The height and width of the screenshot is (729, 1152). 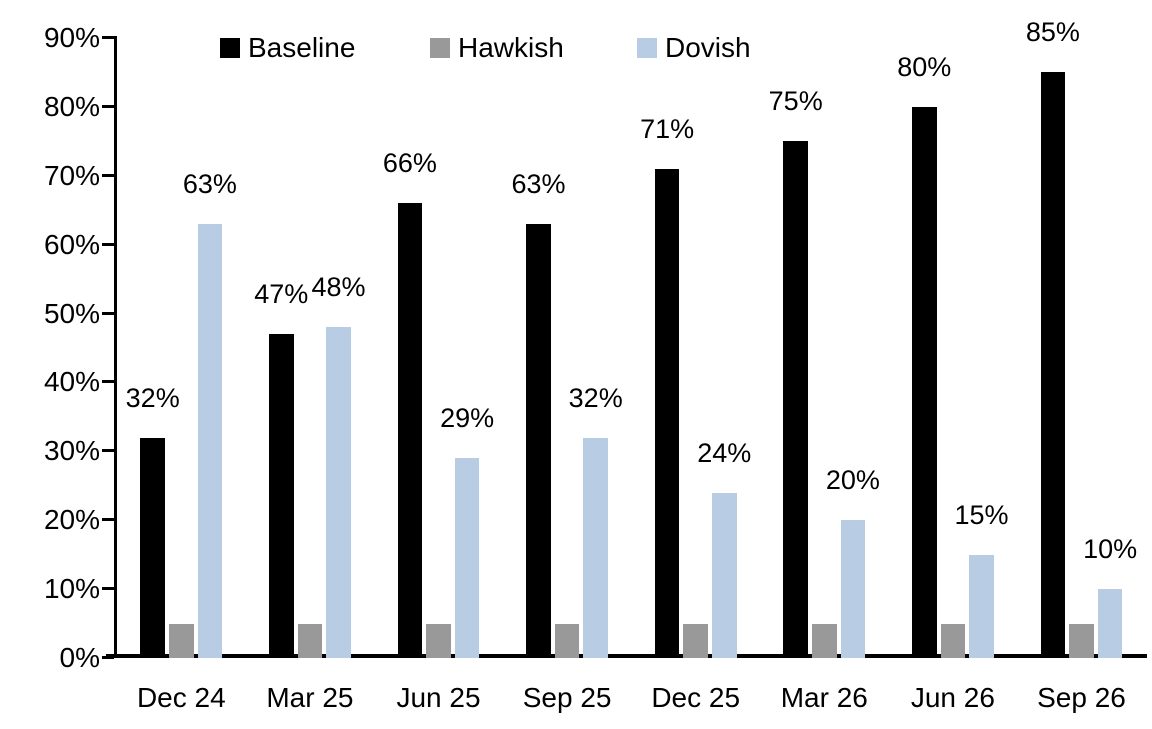 What do you see at coordinates (230, 48) in the screenshot?
I see `legend-marker-baseline-icon` at bounding box center [230, 48].